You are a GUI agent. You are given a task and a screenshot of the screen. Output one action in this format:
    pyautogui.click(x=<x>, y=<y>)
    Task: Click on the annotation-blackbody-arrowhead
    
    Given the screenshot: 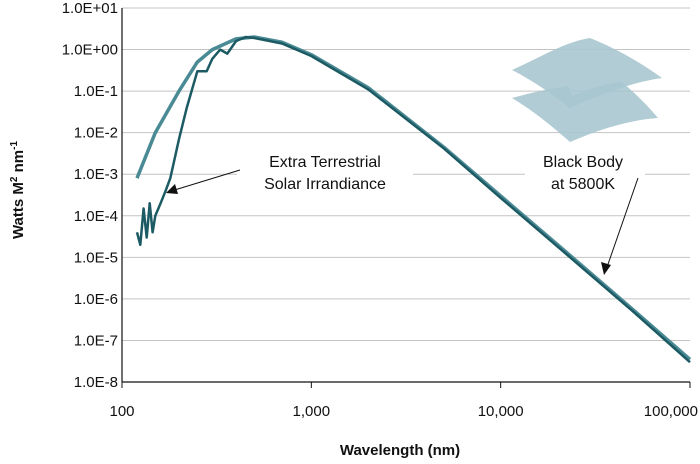 What is the action you would take?
    pyautogui.click(x=606, y=268)
    